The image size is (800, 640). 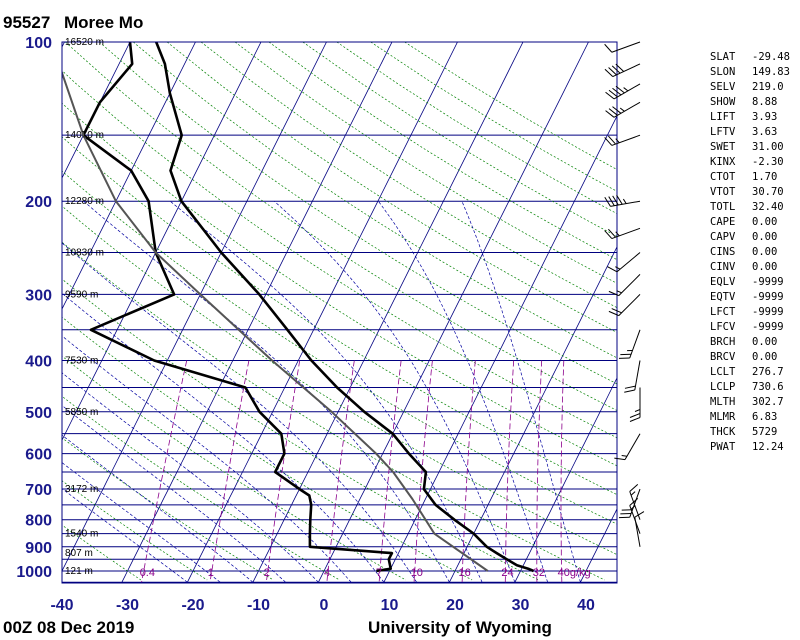 I want to click on index-name: BRCH, so click(x=723, y=342).